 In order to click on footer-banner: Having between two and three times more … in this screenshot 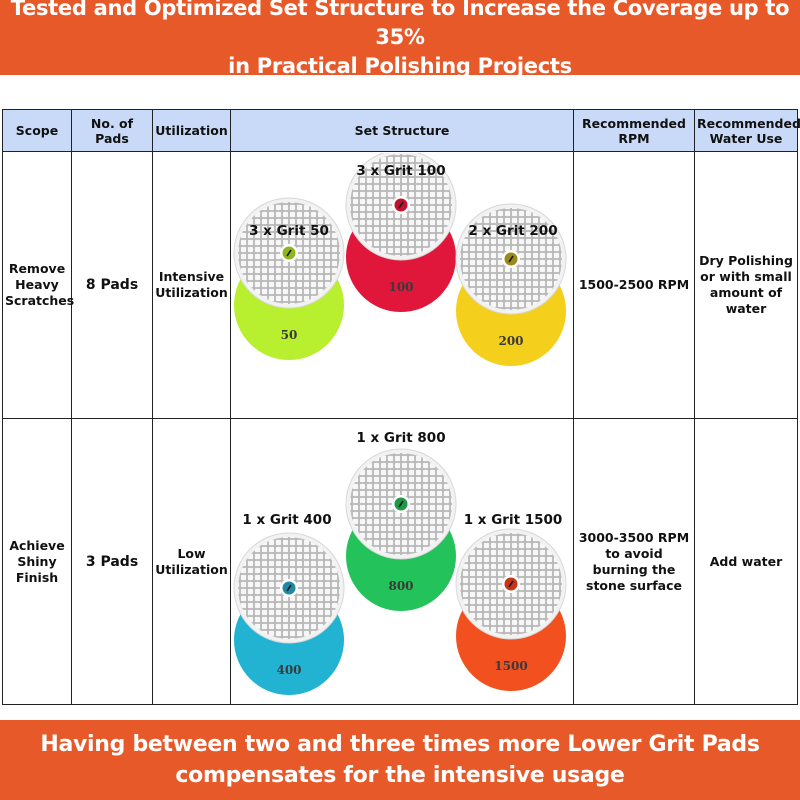, I will do `click(400, 760)`.